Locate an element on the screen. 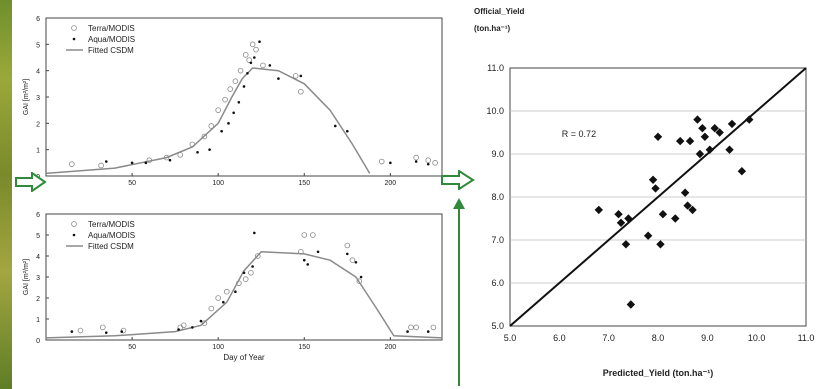  y-tick-label: 10.0 is located at coordinates (495, 111).